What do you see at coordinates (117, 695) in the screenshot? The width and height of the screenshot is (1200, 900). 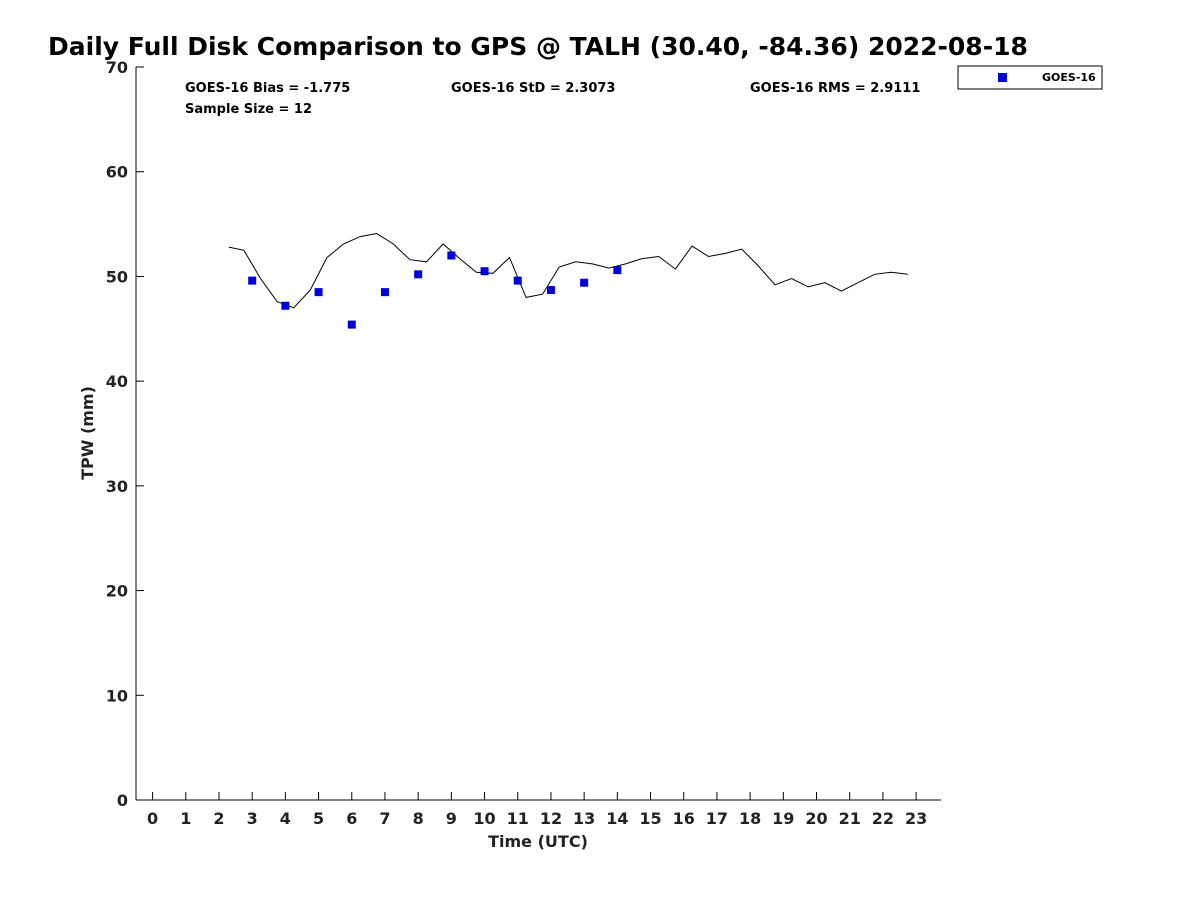 I see `y-tick-label: 10` at bounding box center [117, 695].